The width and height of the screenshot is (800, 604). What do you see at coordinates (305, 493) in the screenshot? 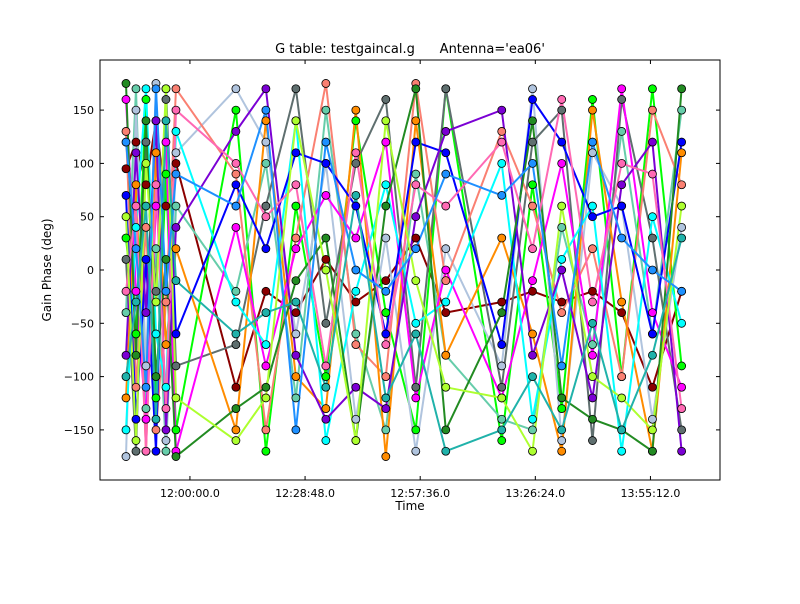
I see `x-tick-label: 12:28:48.0` at bounding box center [305, 493].